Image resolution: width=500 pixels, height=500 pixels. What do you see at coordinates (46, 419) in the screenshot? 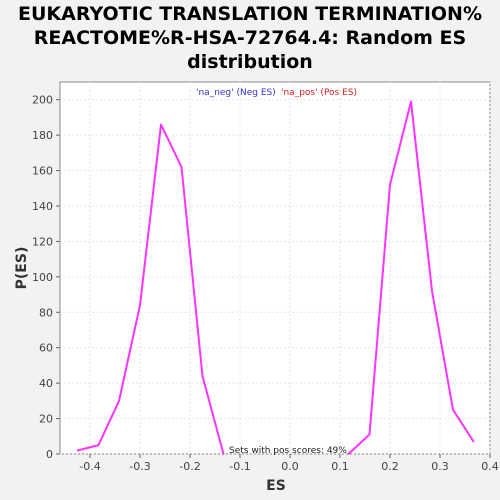
I see `y-tick-label: 20` at bounding box center [46, 419].